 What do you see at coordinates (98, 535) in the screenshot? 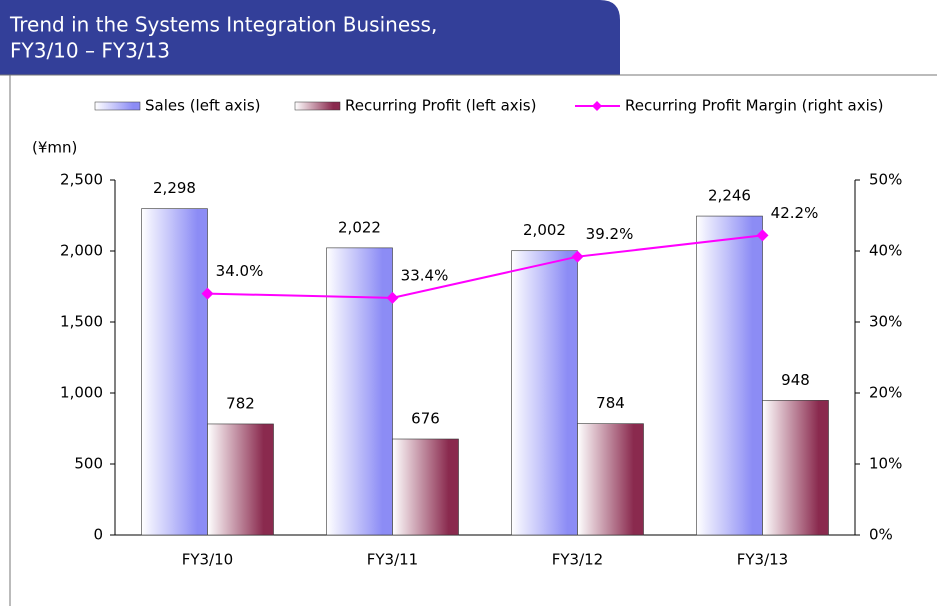
I see `y-tick-label: 0` at bounding box center [98, 535].